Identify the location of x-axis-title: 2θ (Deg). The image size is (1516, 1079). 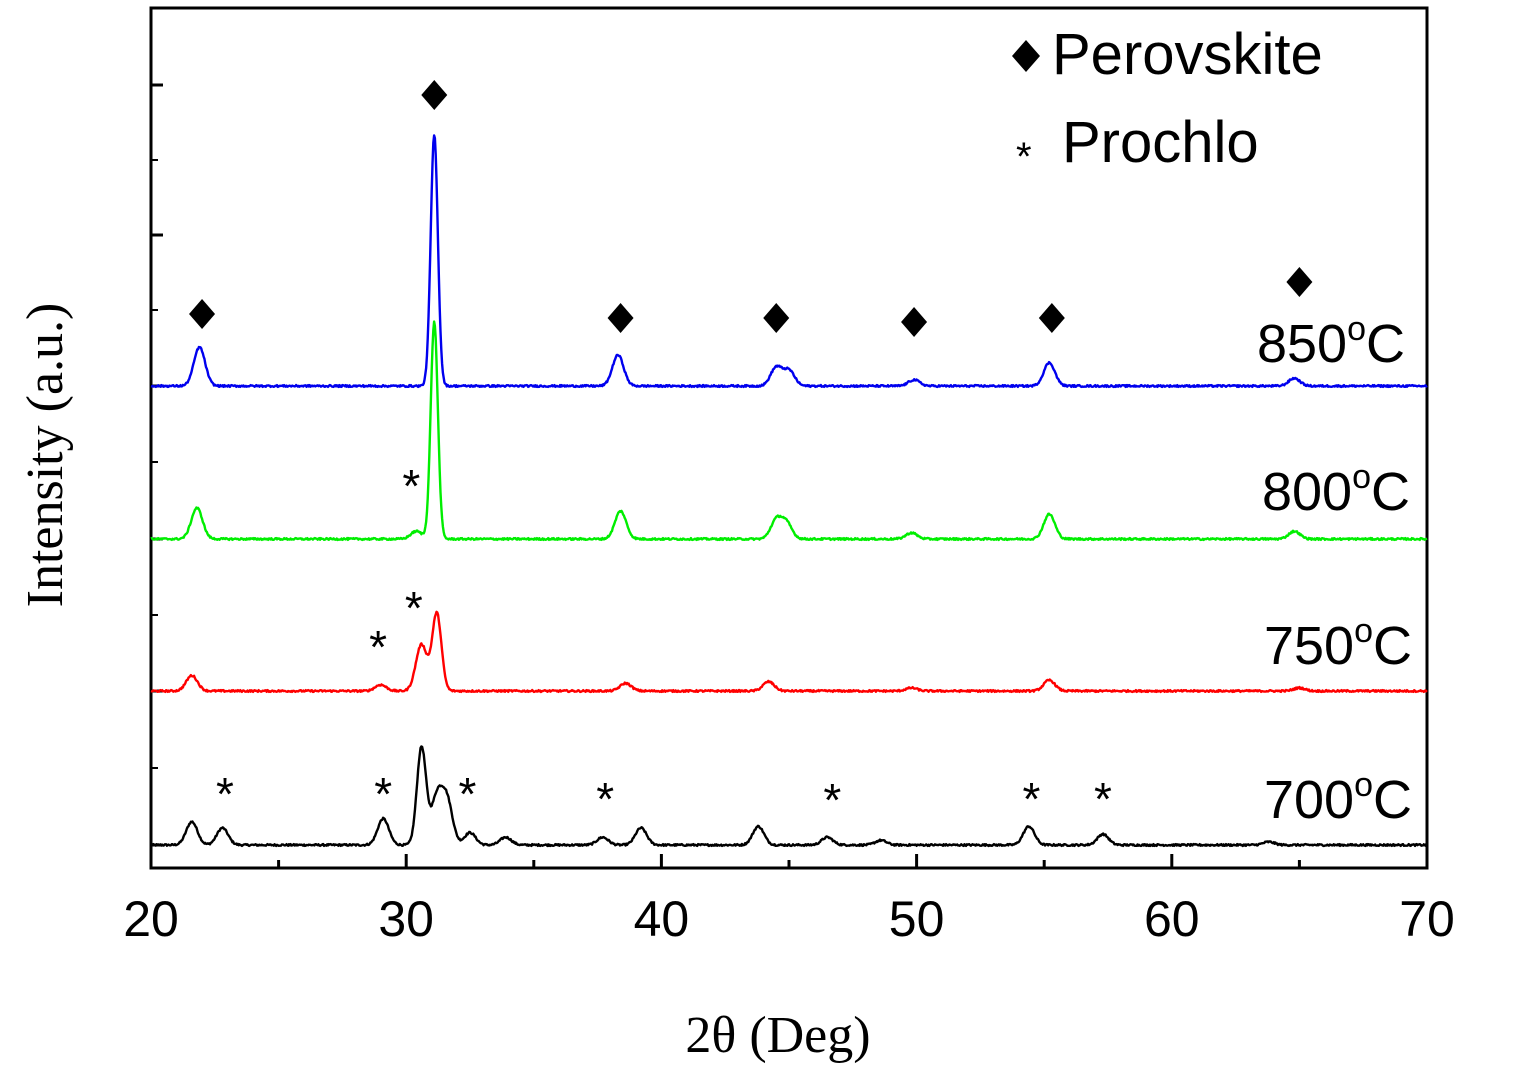
(777, 1035).